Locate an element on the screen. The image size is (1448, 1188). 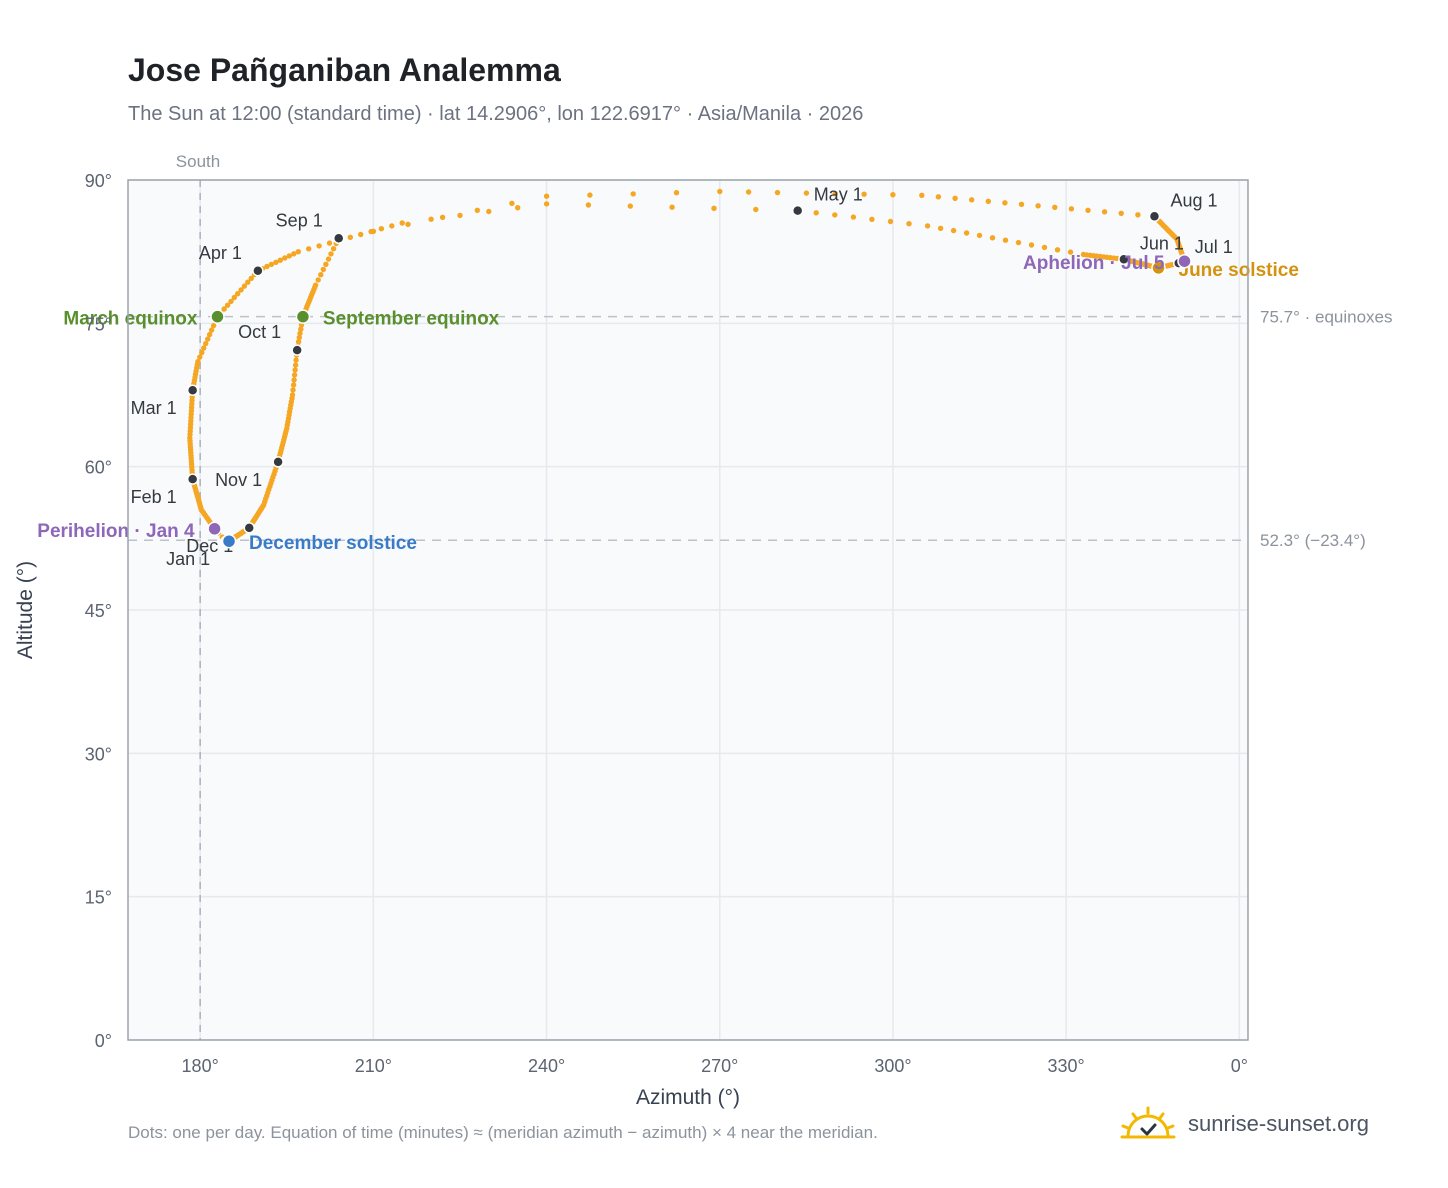
y-tick-label: 0° is located at coordinates (103, 1041).